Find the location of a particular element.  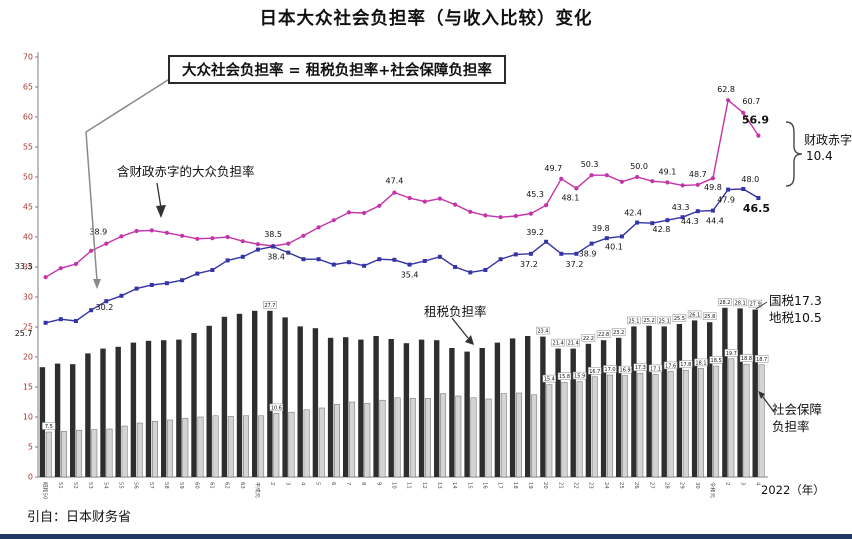

x-axis-tick-label: 3 is located at coordinates (287, 483).